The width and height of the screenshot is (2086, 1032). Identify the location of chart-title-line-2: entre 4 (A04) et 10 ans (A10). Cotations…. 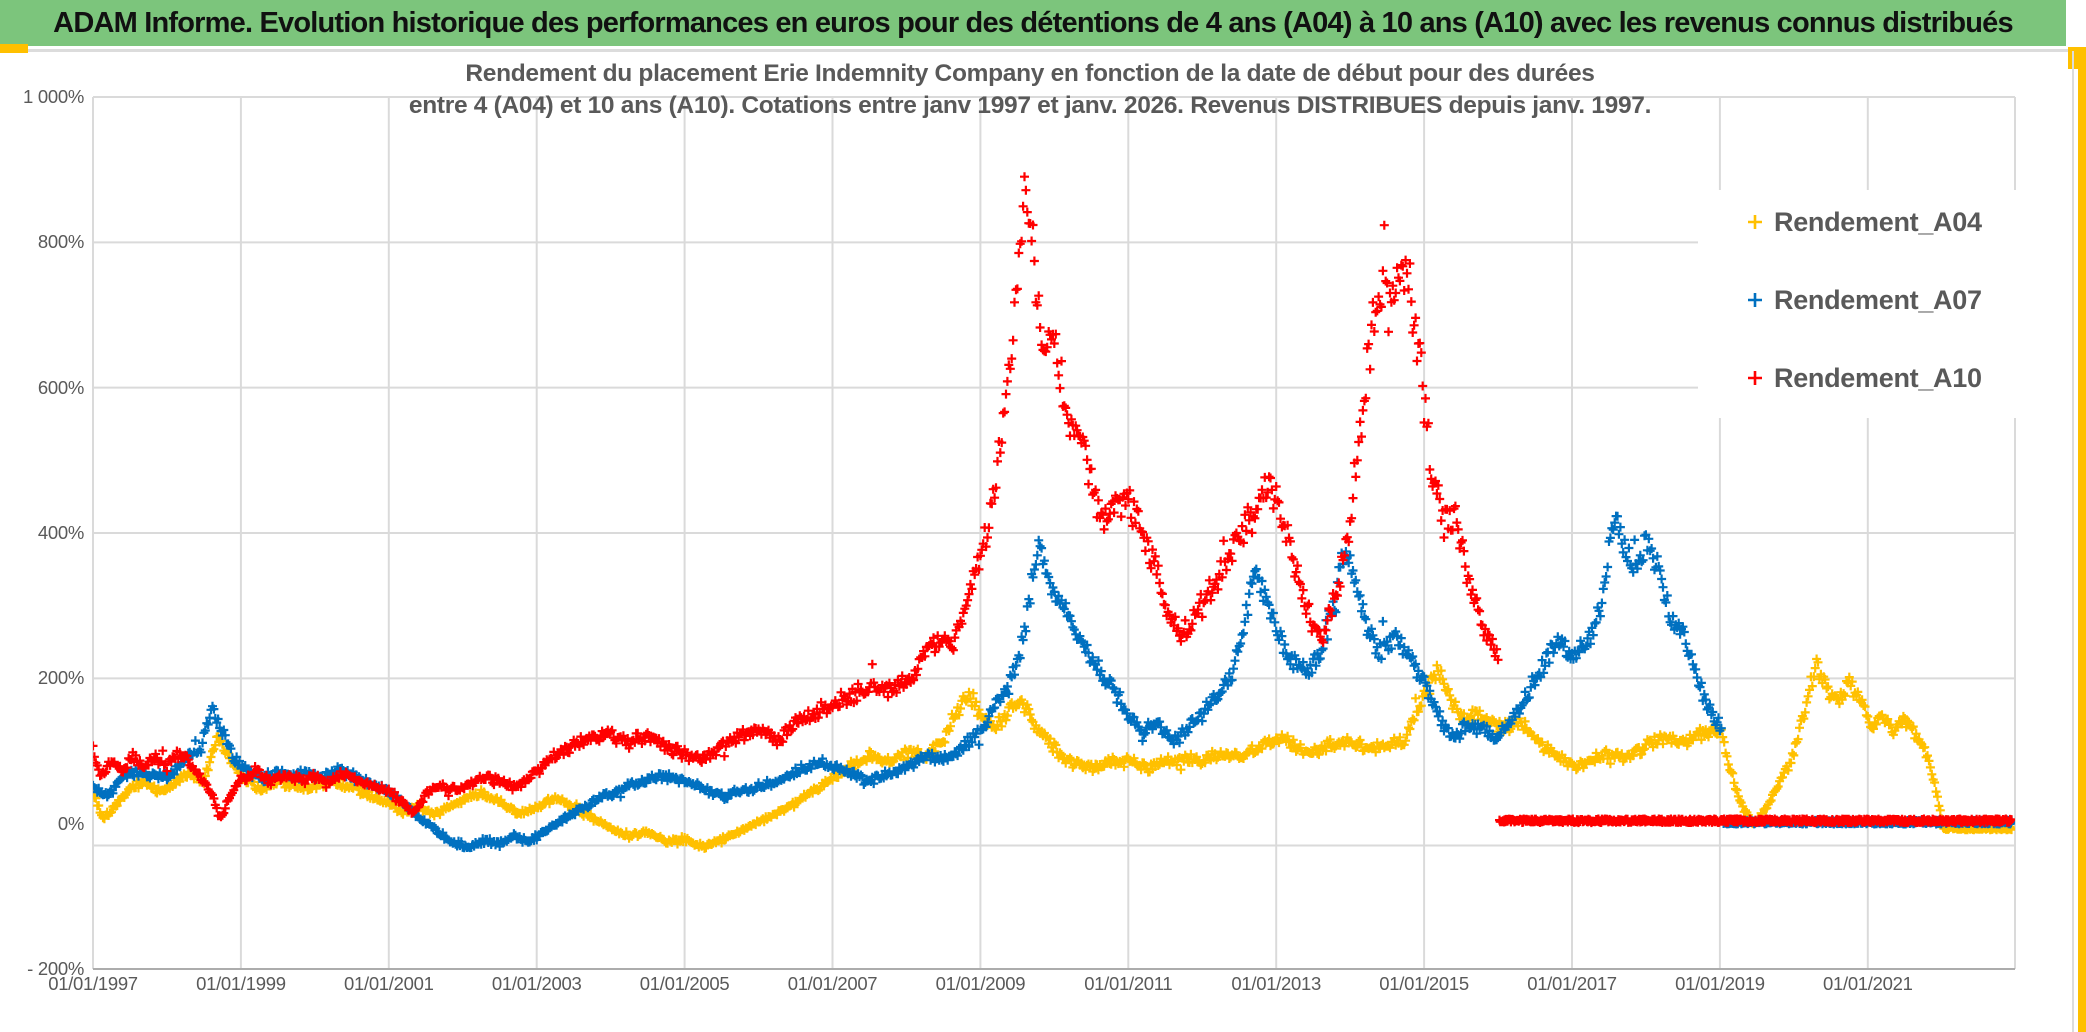
(1030, 105).